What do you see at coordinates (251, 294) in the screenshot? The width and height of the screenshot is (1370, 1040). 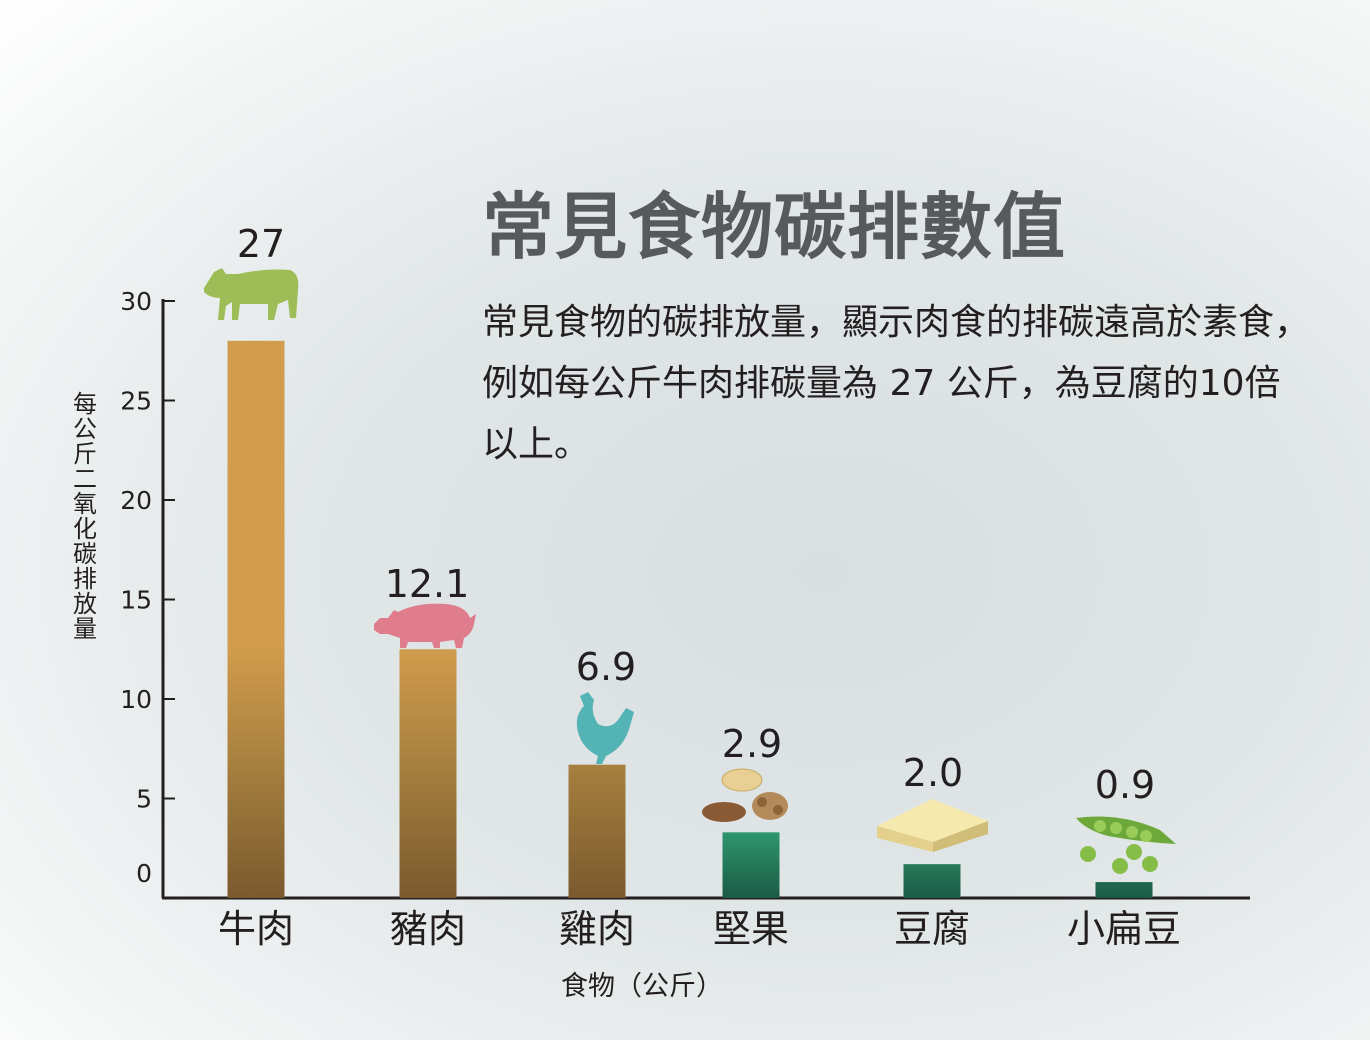 I see `cow-icon` at bounding box center [251, 294].